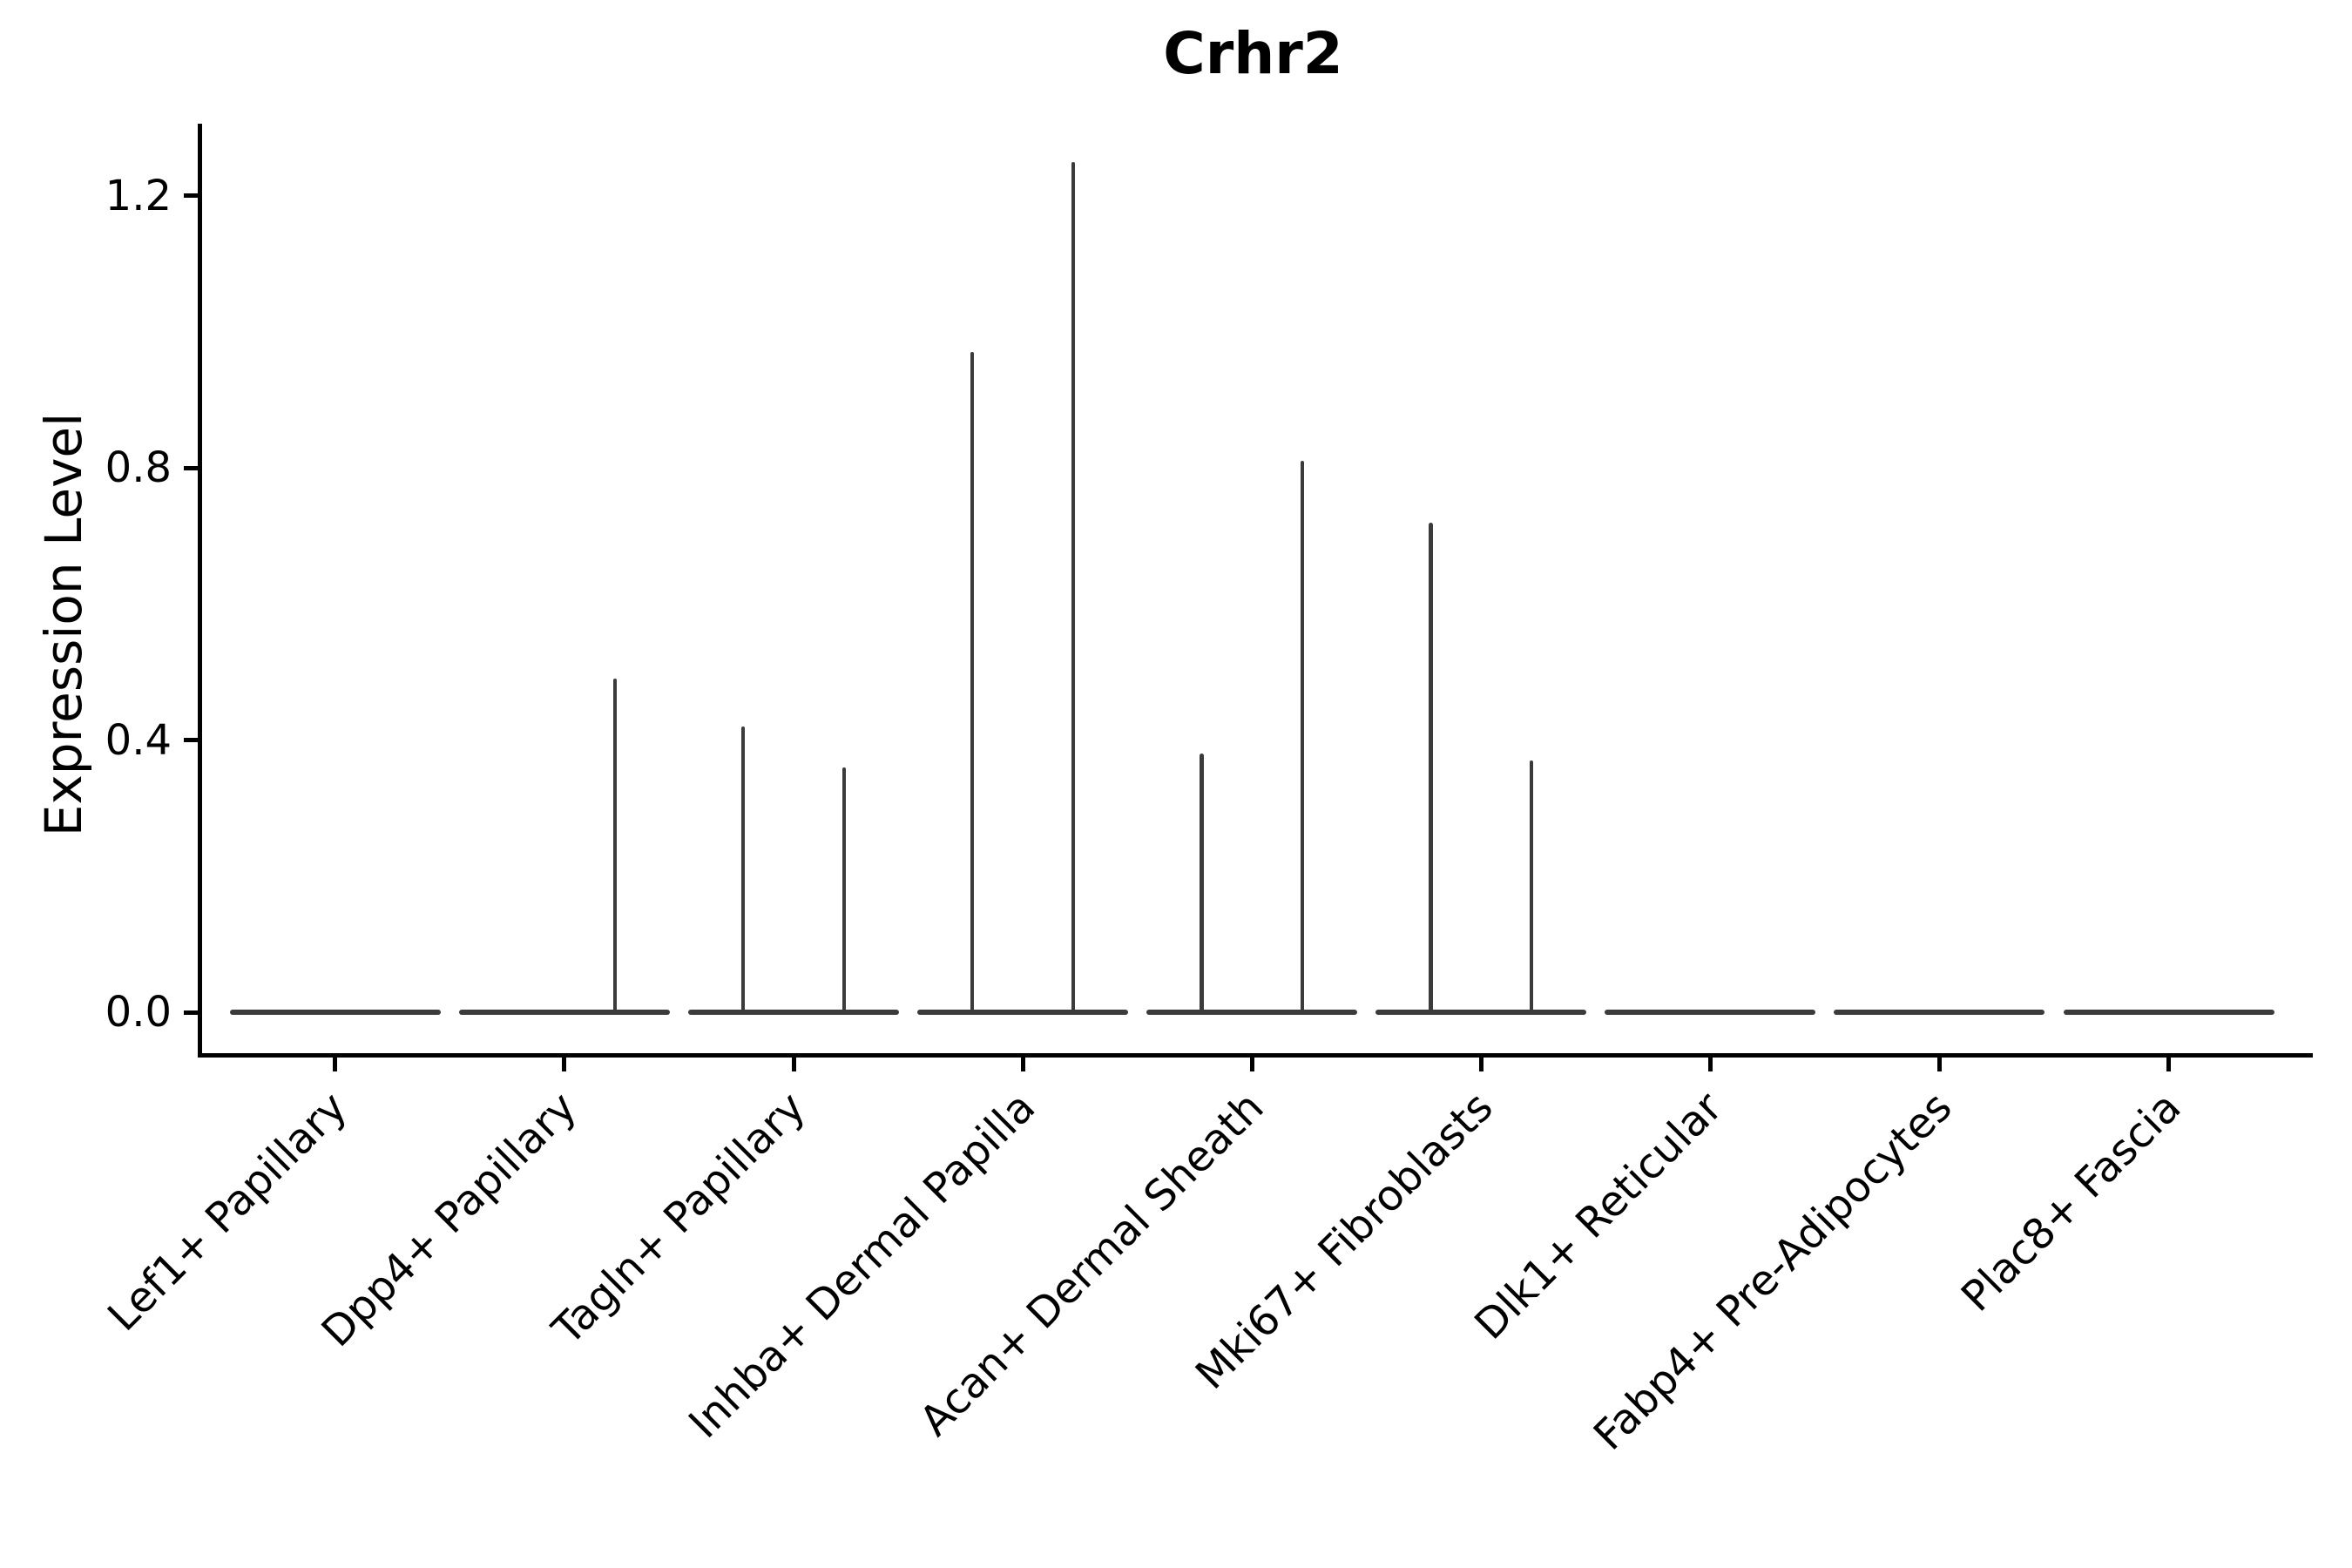  Describe the element at coordinates (138, 740) in the screenshot. I see `y-tick-label: 0.4` at that location.